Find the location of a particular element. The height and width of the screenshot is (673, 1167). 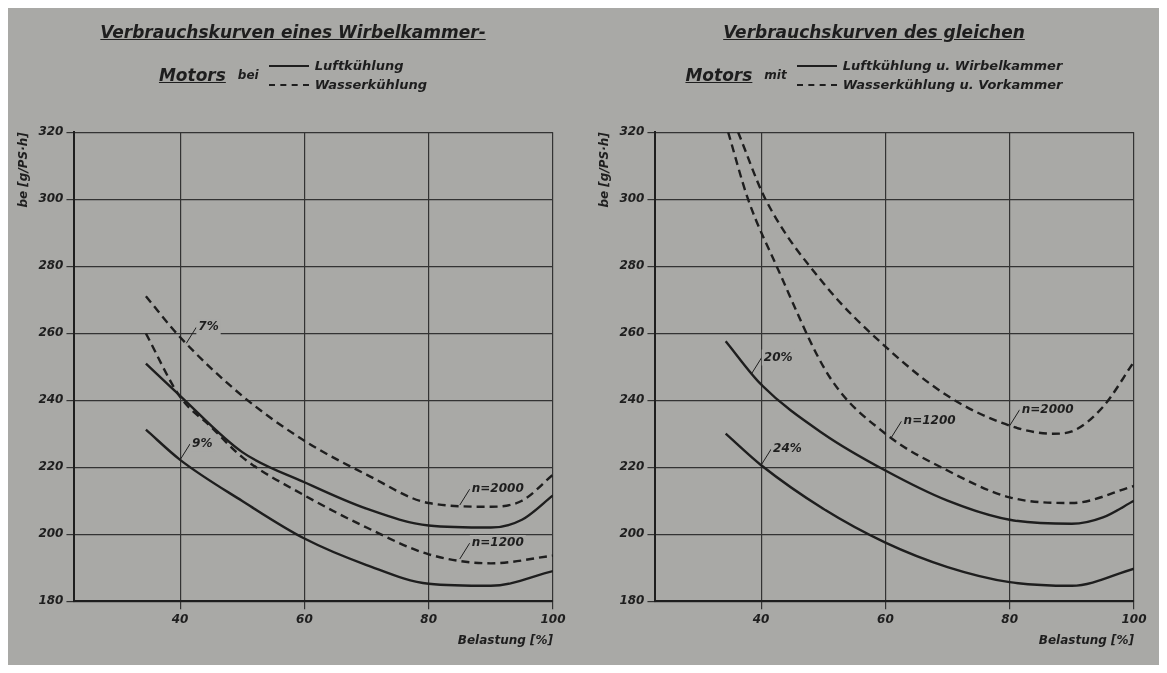

legend-label: Wasserkühlung u. Vorkammer is located at coordinates (952, 84).